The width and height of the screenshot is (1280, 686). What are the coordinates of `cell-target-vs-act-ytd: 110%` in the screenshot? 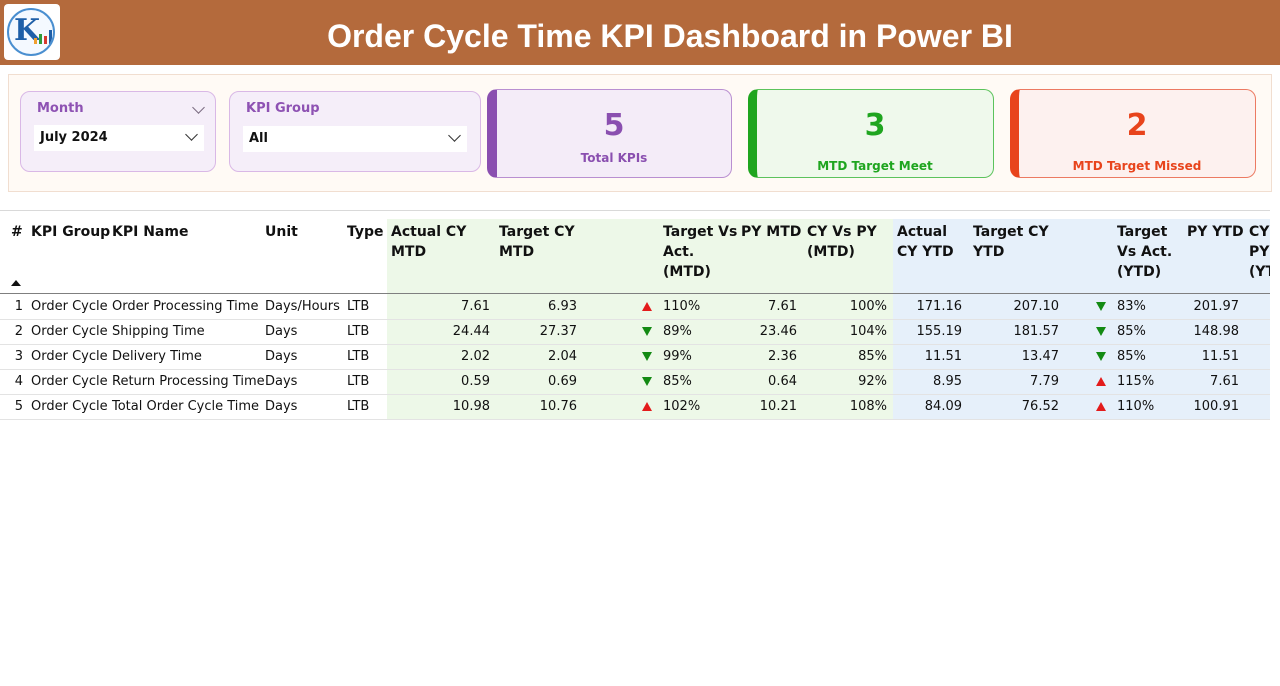 It's located at (1136, 406).